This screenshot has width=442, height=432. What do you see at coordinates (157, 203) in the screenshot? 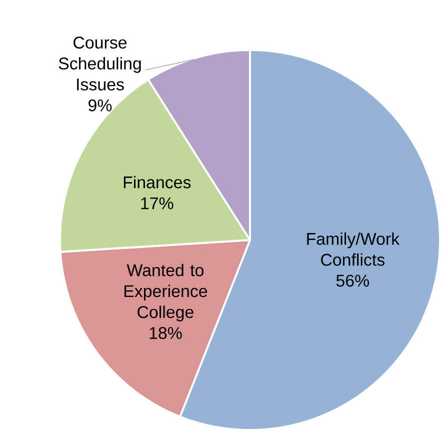
I see `data-label: 17%` at bounding box center [157, 203].